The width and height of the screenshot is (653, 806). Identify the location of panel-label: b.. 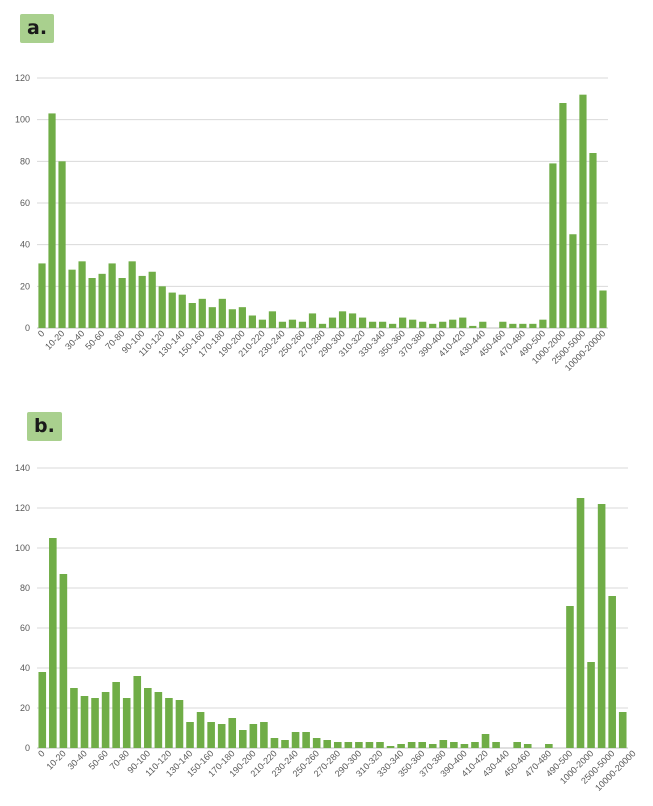
(44, 426).